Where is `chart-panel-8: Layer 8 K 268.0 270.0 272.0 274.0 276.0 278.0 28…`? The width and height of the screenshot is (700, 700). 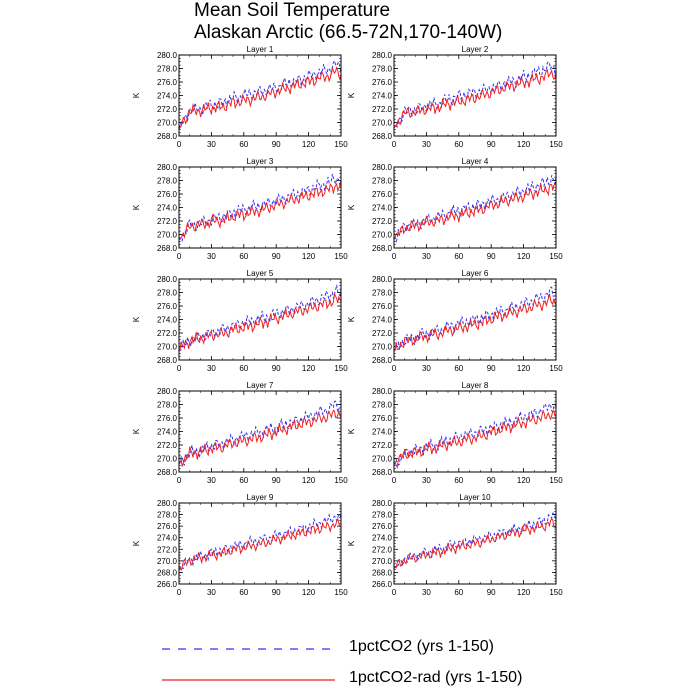 chart-panel-8: Layer 8 K 268.0 270.0 272.0 274.0 276.0 278.0 28… is located at coordinates (455, 433).